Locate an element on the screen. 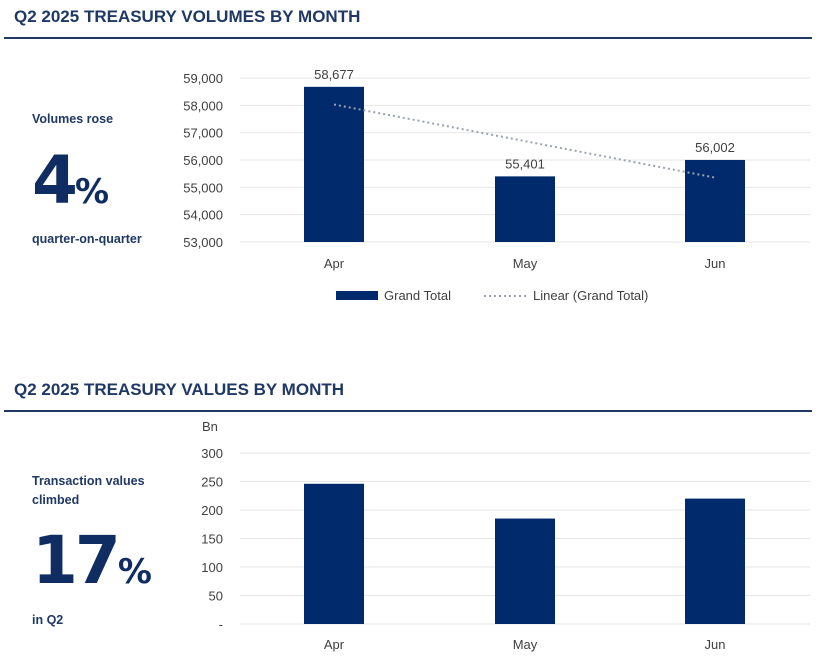 This screenshot has width=820, height=668. y-tick-label: 200 is located at coordinates (212, 510).